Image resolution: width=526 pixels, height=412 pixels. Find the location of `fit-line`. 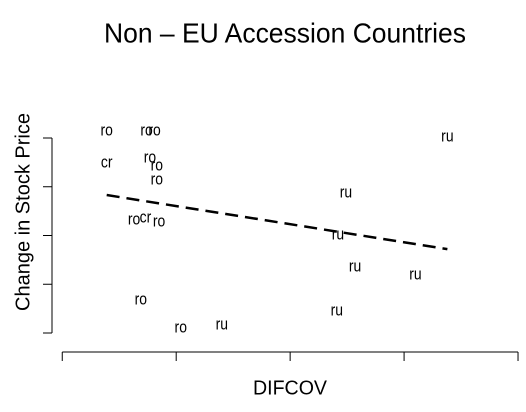

fit-line is located at coordinates (277, 222).